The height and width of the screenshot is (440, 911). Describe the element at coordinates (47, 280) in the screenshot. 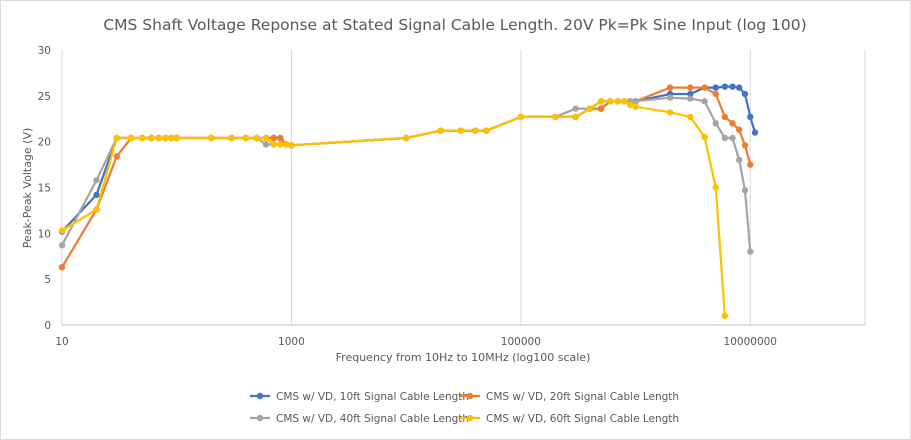

I see `y-tick-label: 5` at that location.